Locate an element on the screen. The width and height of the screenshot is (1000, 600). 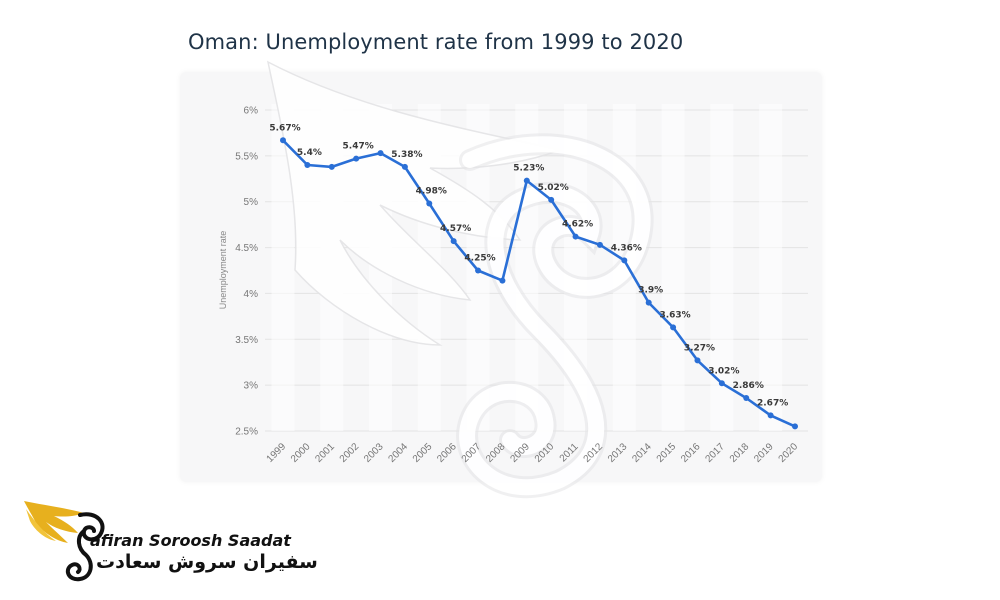
data-label: 4.98% is located at coordinates (431, 192).